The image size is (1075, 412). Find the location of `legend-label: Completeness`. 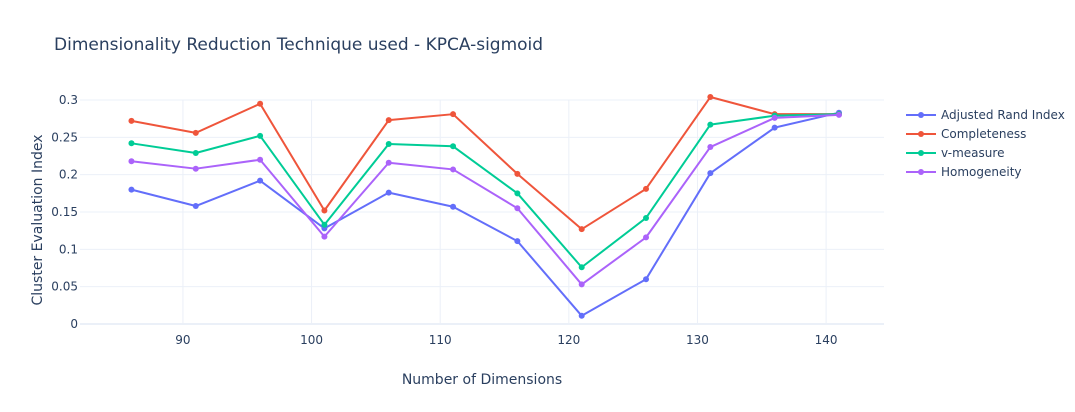

legend-label: Completeness is located at coordinates (983, 134).